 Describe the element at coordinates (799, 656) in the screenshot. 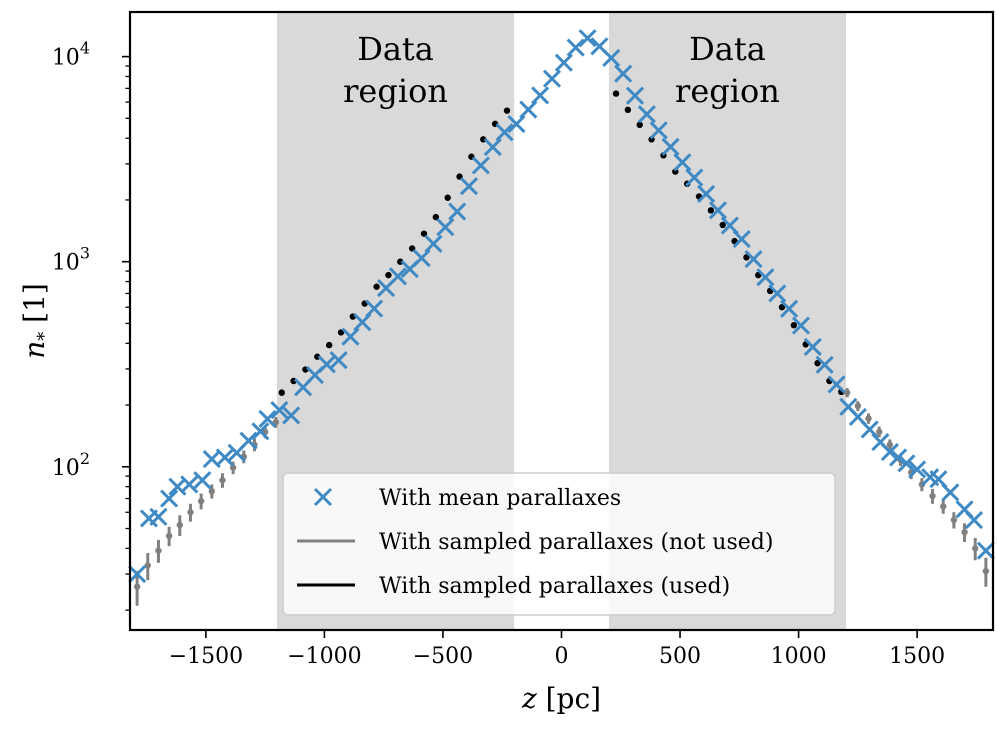

I see `x-tick-label: 1000` at that location.